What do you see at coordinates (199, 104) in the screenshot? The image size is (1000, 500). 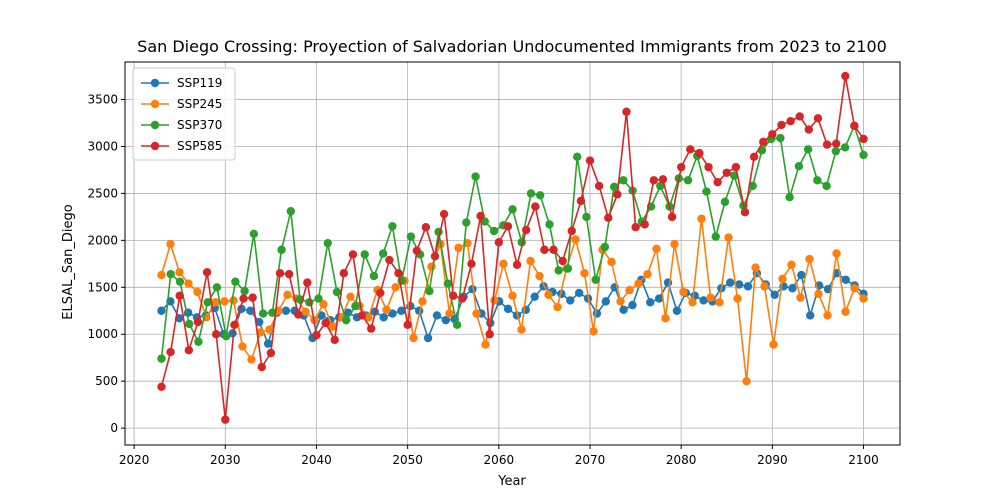 I see `legend-label-ssp245: SSP245` at bounding box center [199, 104].